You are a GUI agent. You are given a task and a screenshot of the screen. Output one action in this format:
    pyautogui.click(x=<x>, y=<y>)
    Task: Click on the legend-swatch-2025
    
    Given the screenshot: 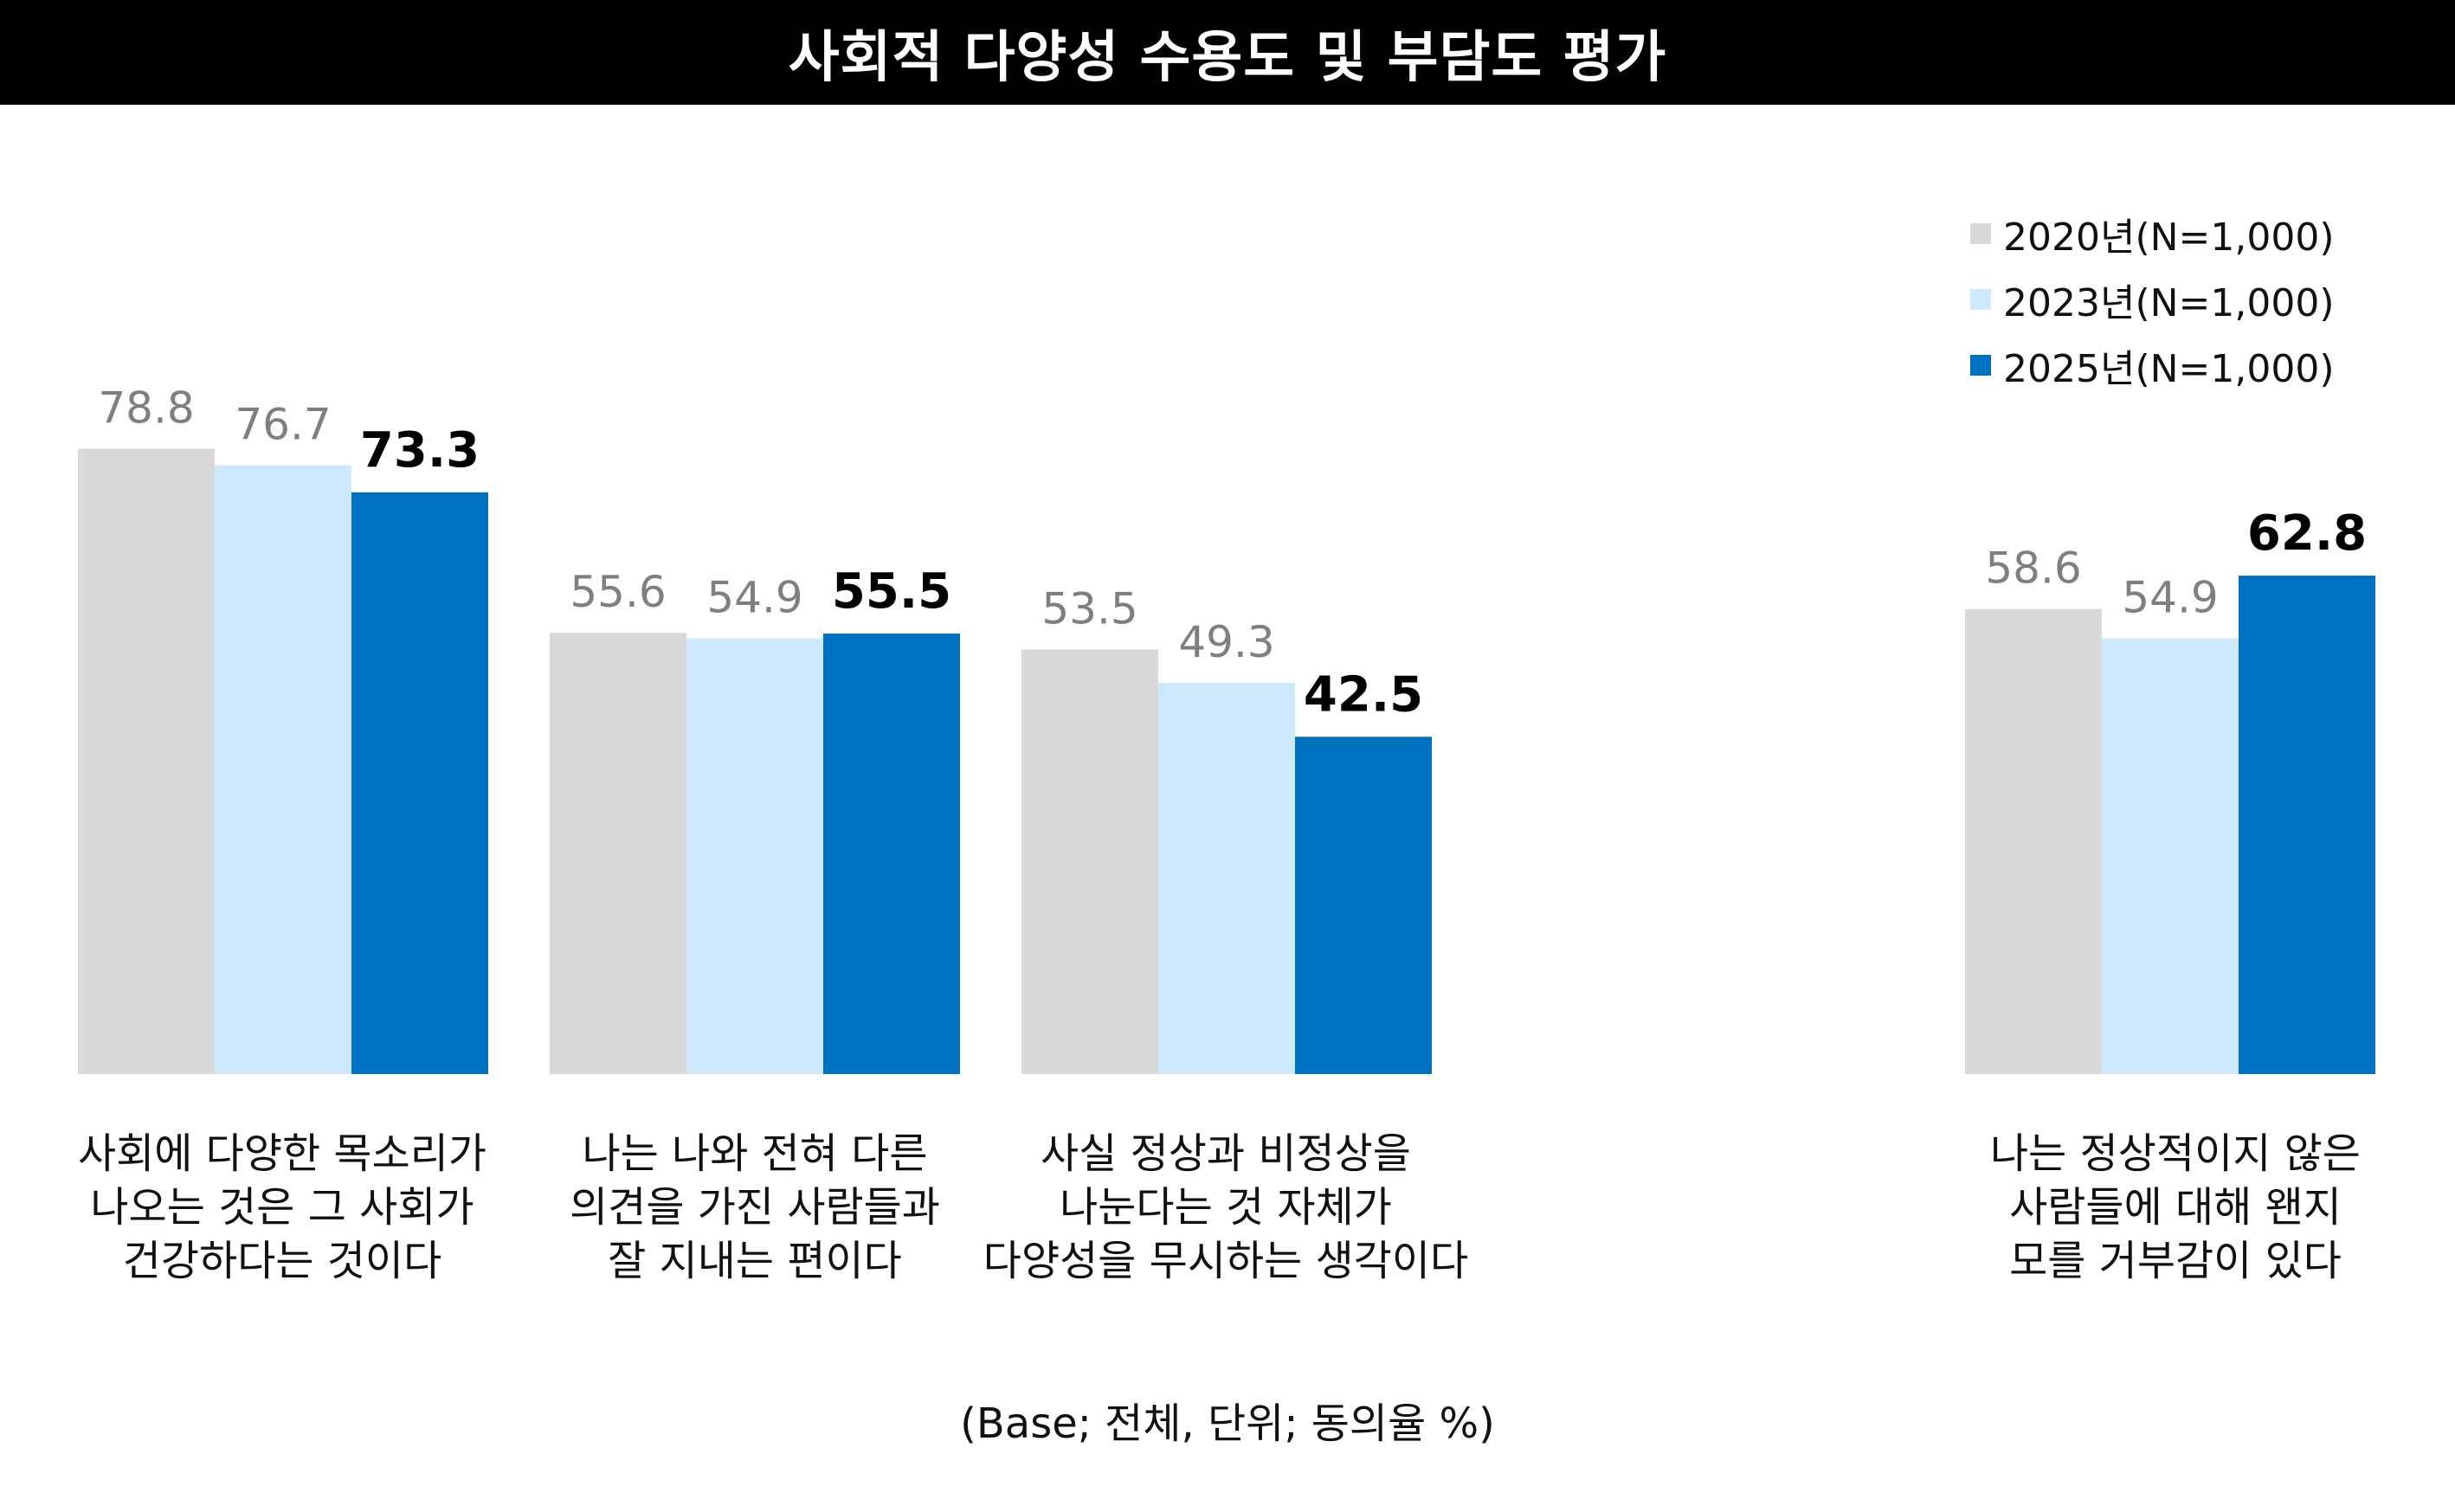 What is the action you would take?
    pyautogui.click(x=1980, y=365)
    